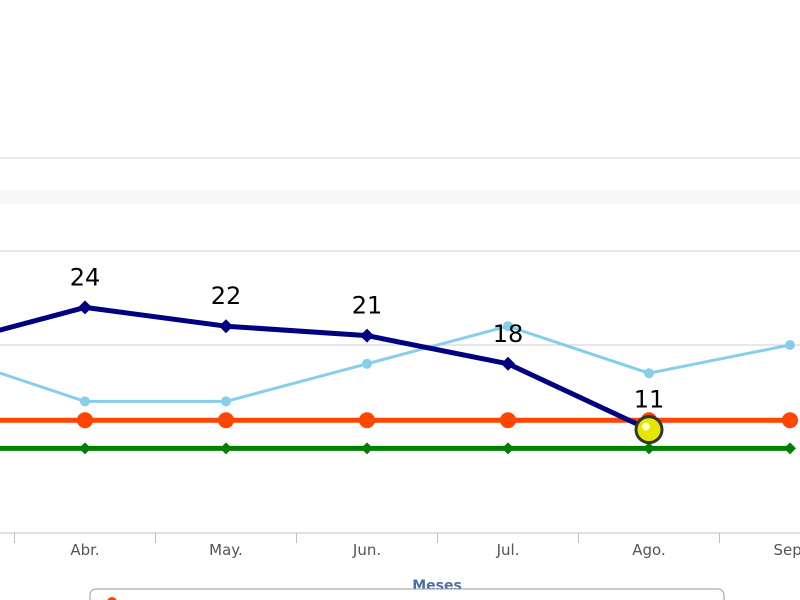 The height and width of the screenshot is (600, 800). Describe the element at coordinates (508, 550) in the screenshot. I see `x-tick-label: Jul.` at that location.